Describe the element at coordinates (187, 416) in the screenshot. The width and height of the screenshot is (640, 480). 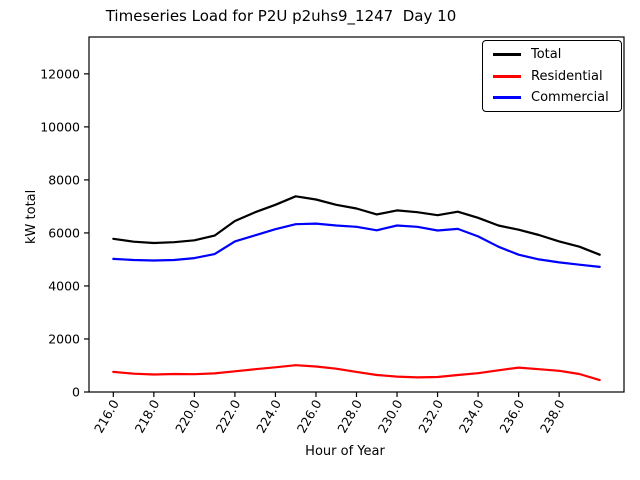
I see `x-tick-label: 220.0` at that location.